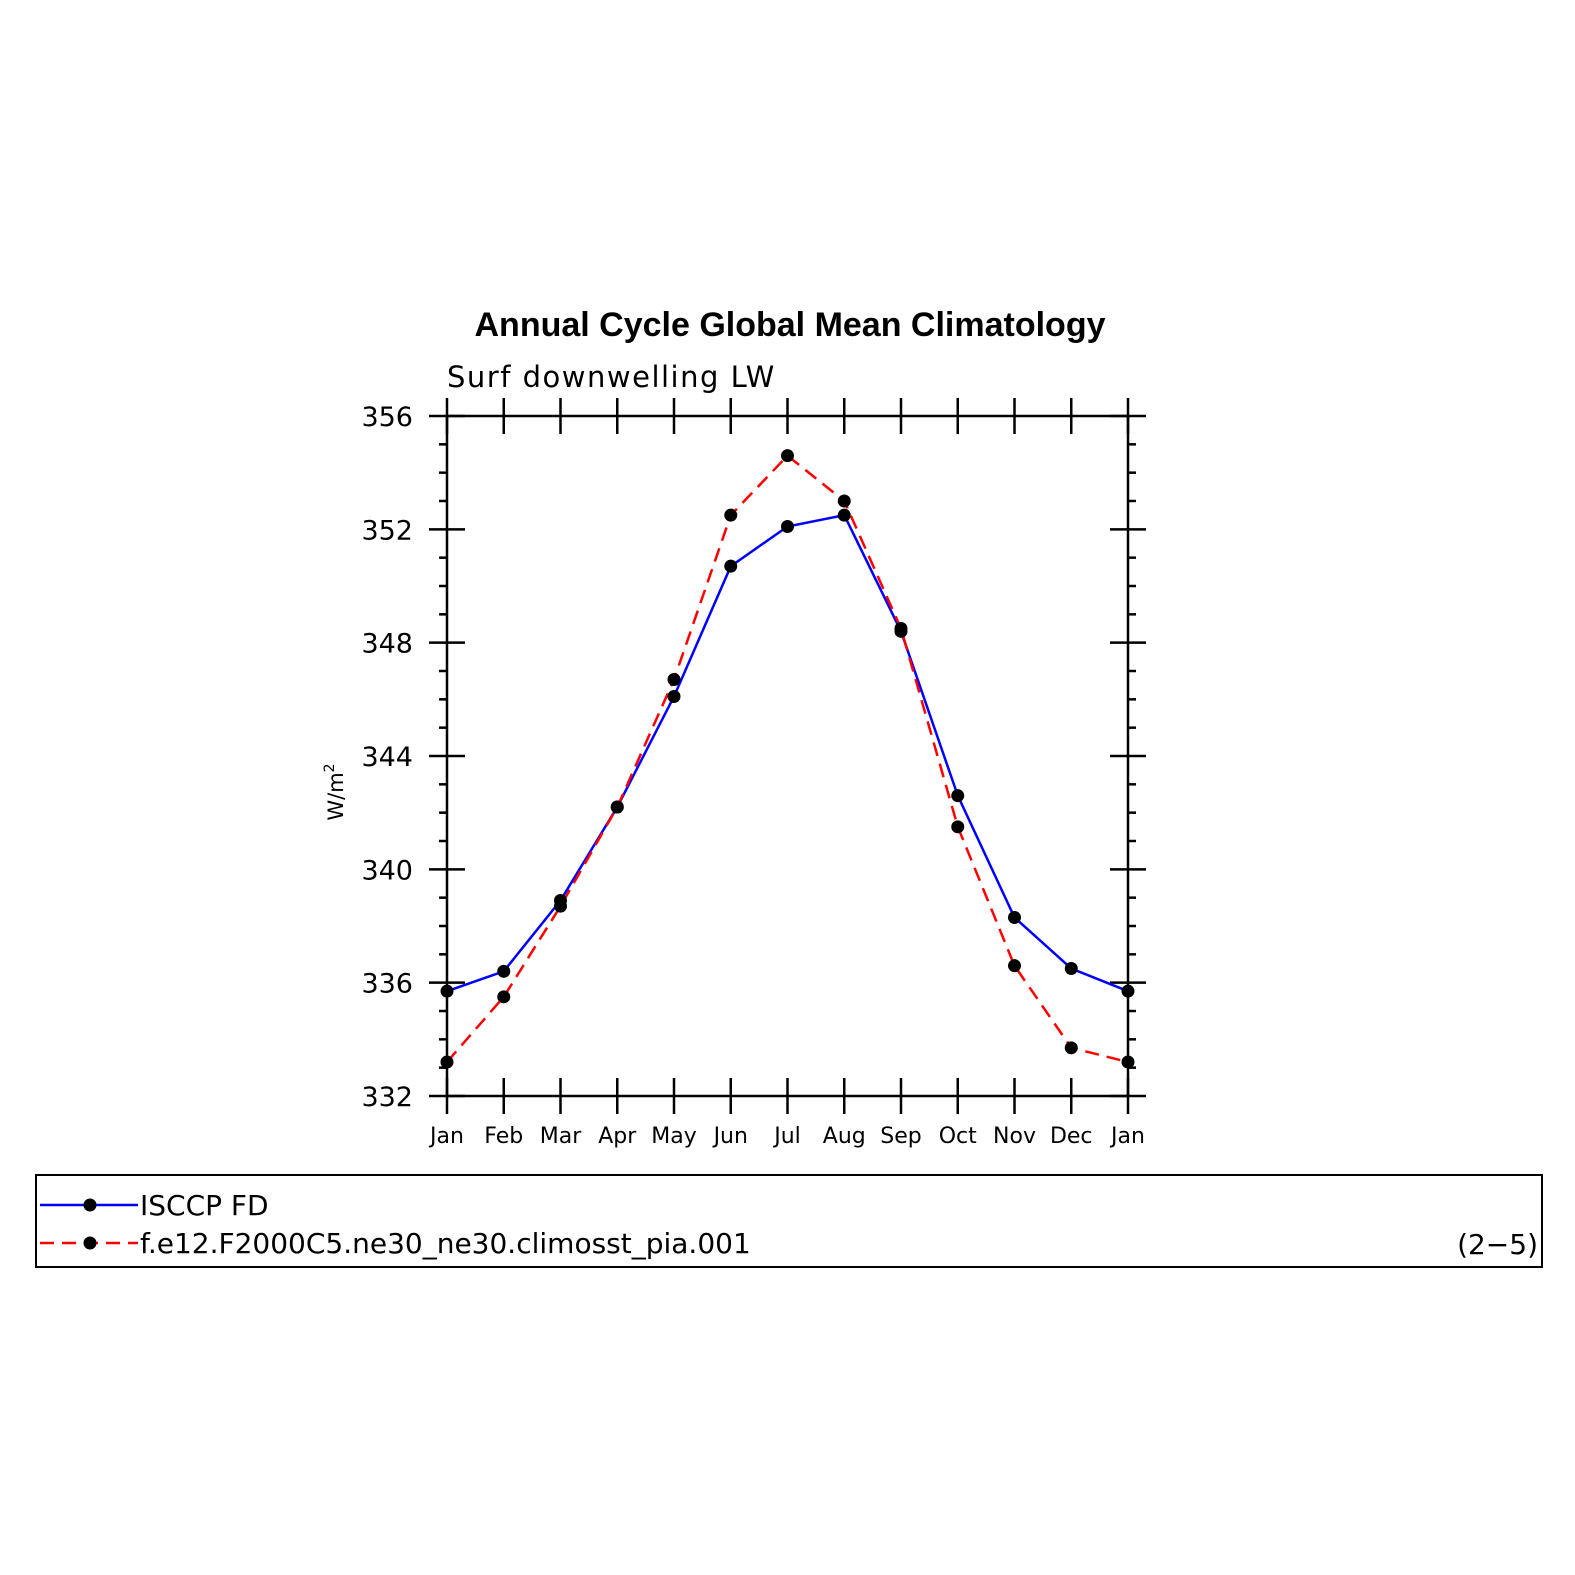 The height and width of the screenshot is (1575, 1575). What do you see at coordinates (617, 1136) in the screenshot?
I see `x-tick-label: Apr` at bounding box center [617, 1136].